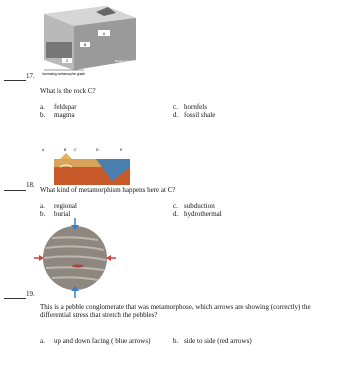 The image size is (350, 368). I want to click on option-text: up and down facing ( blue arrows), so click(102, 341).